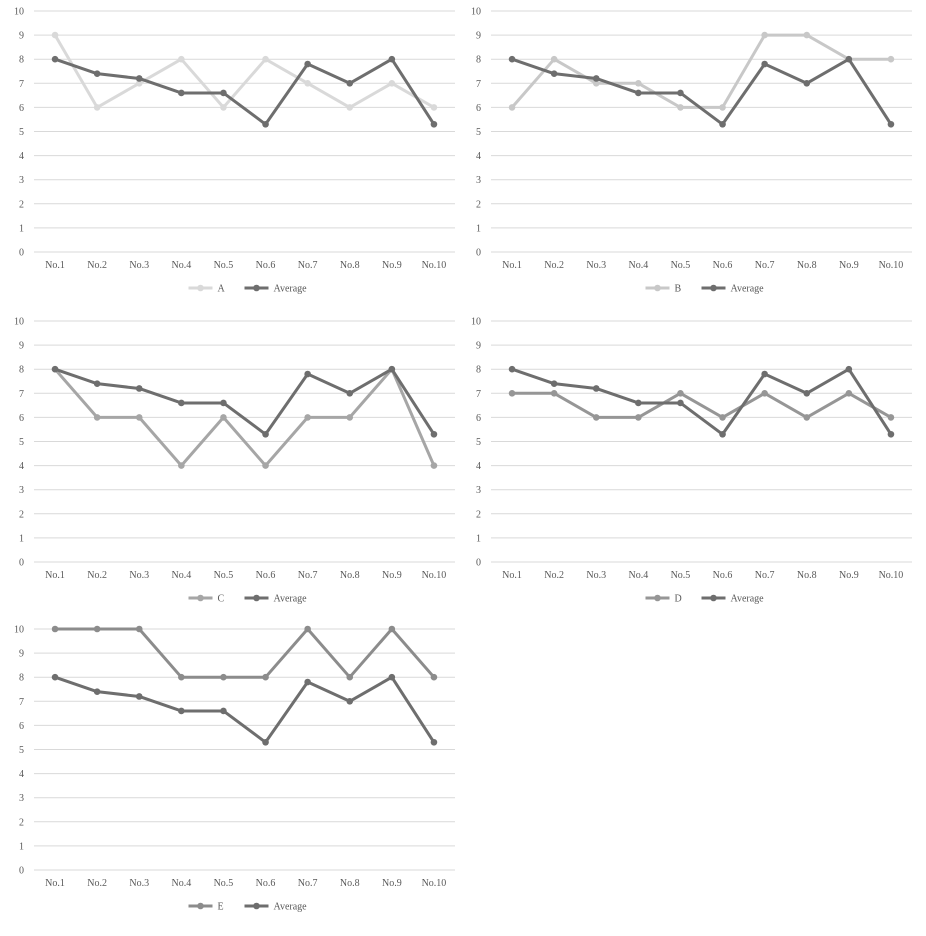 The image size is (926, 936). I want to click on legend-label: D, so click(678, 599).